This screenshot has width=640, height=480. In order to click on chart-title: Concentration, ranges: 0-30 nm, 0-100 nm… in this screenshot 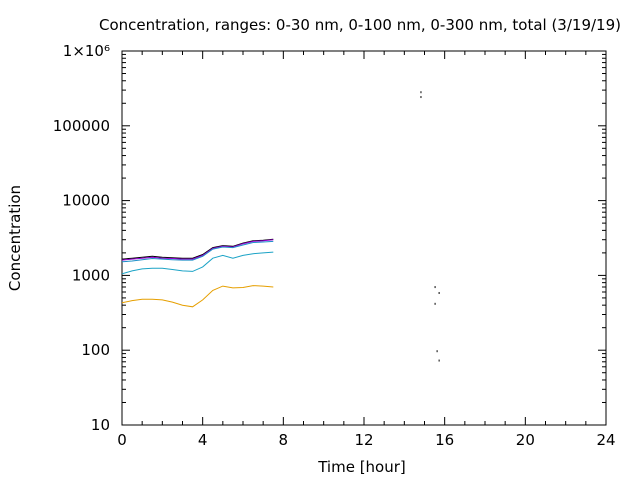, I will do `click(360, 25)`.